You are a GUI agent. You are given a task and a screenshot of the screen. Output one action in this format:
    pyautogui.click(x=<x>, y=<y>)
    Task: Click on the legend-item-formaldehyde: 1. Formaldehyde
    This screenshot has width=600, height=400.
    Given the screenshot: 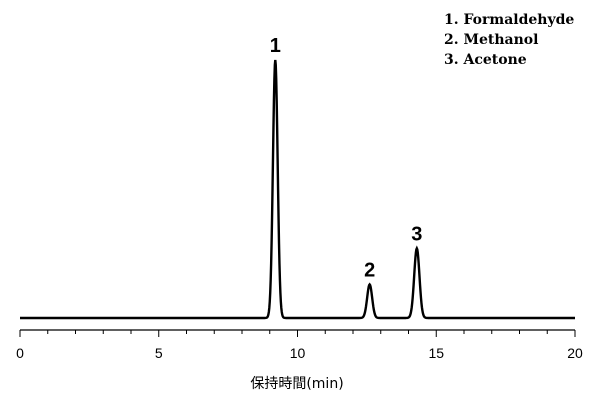 What is the action you would take?
    pyautogui.click(x=509, y=20)
    